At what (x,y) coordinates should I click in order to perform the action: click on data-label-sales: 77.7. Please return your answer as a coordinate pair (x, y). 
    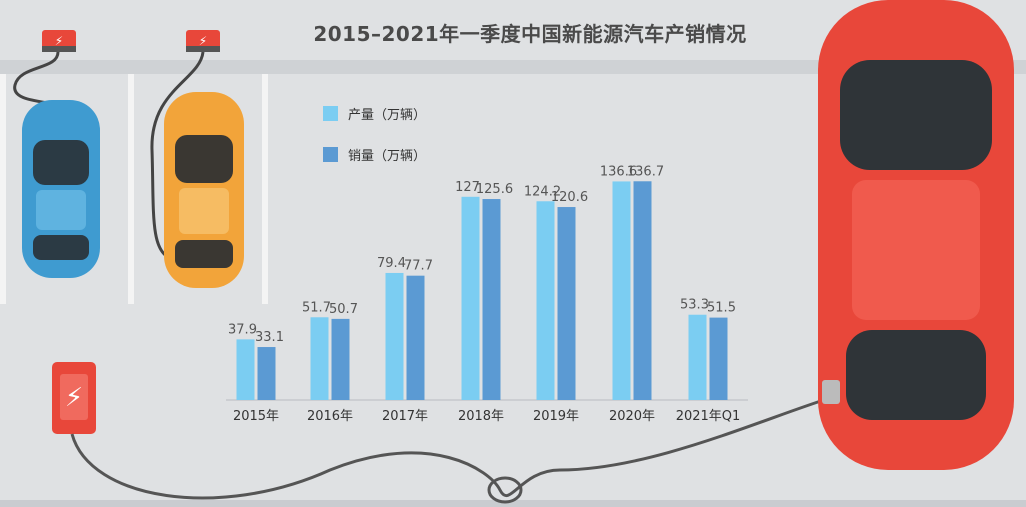
    Looking at the image, I should click on (418, 266).